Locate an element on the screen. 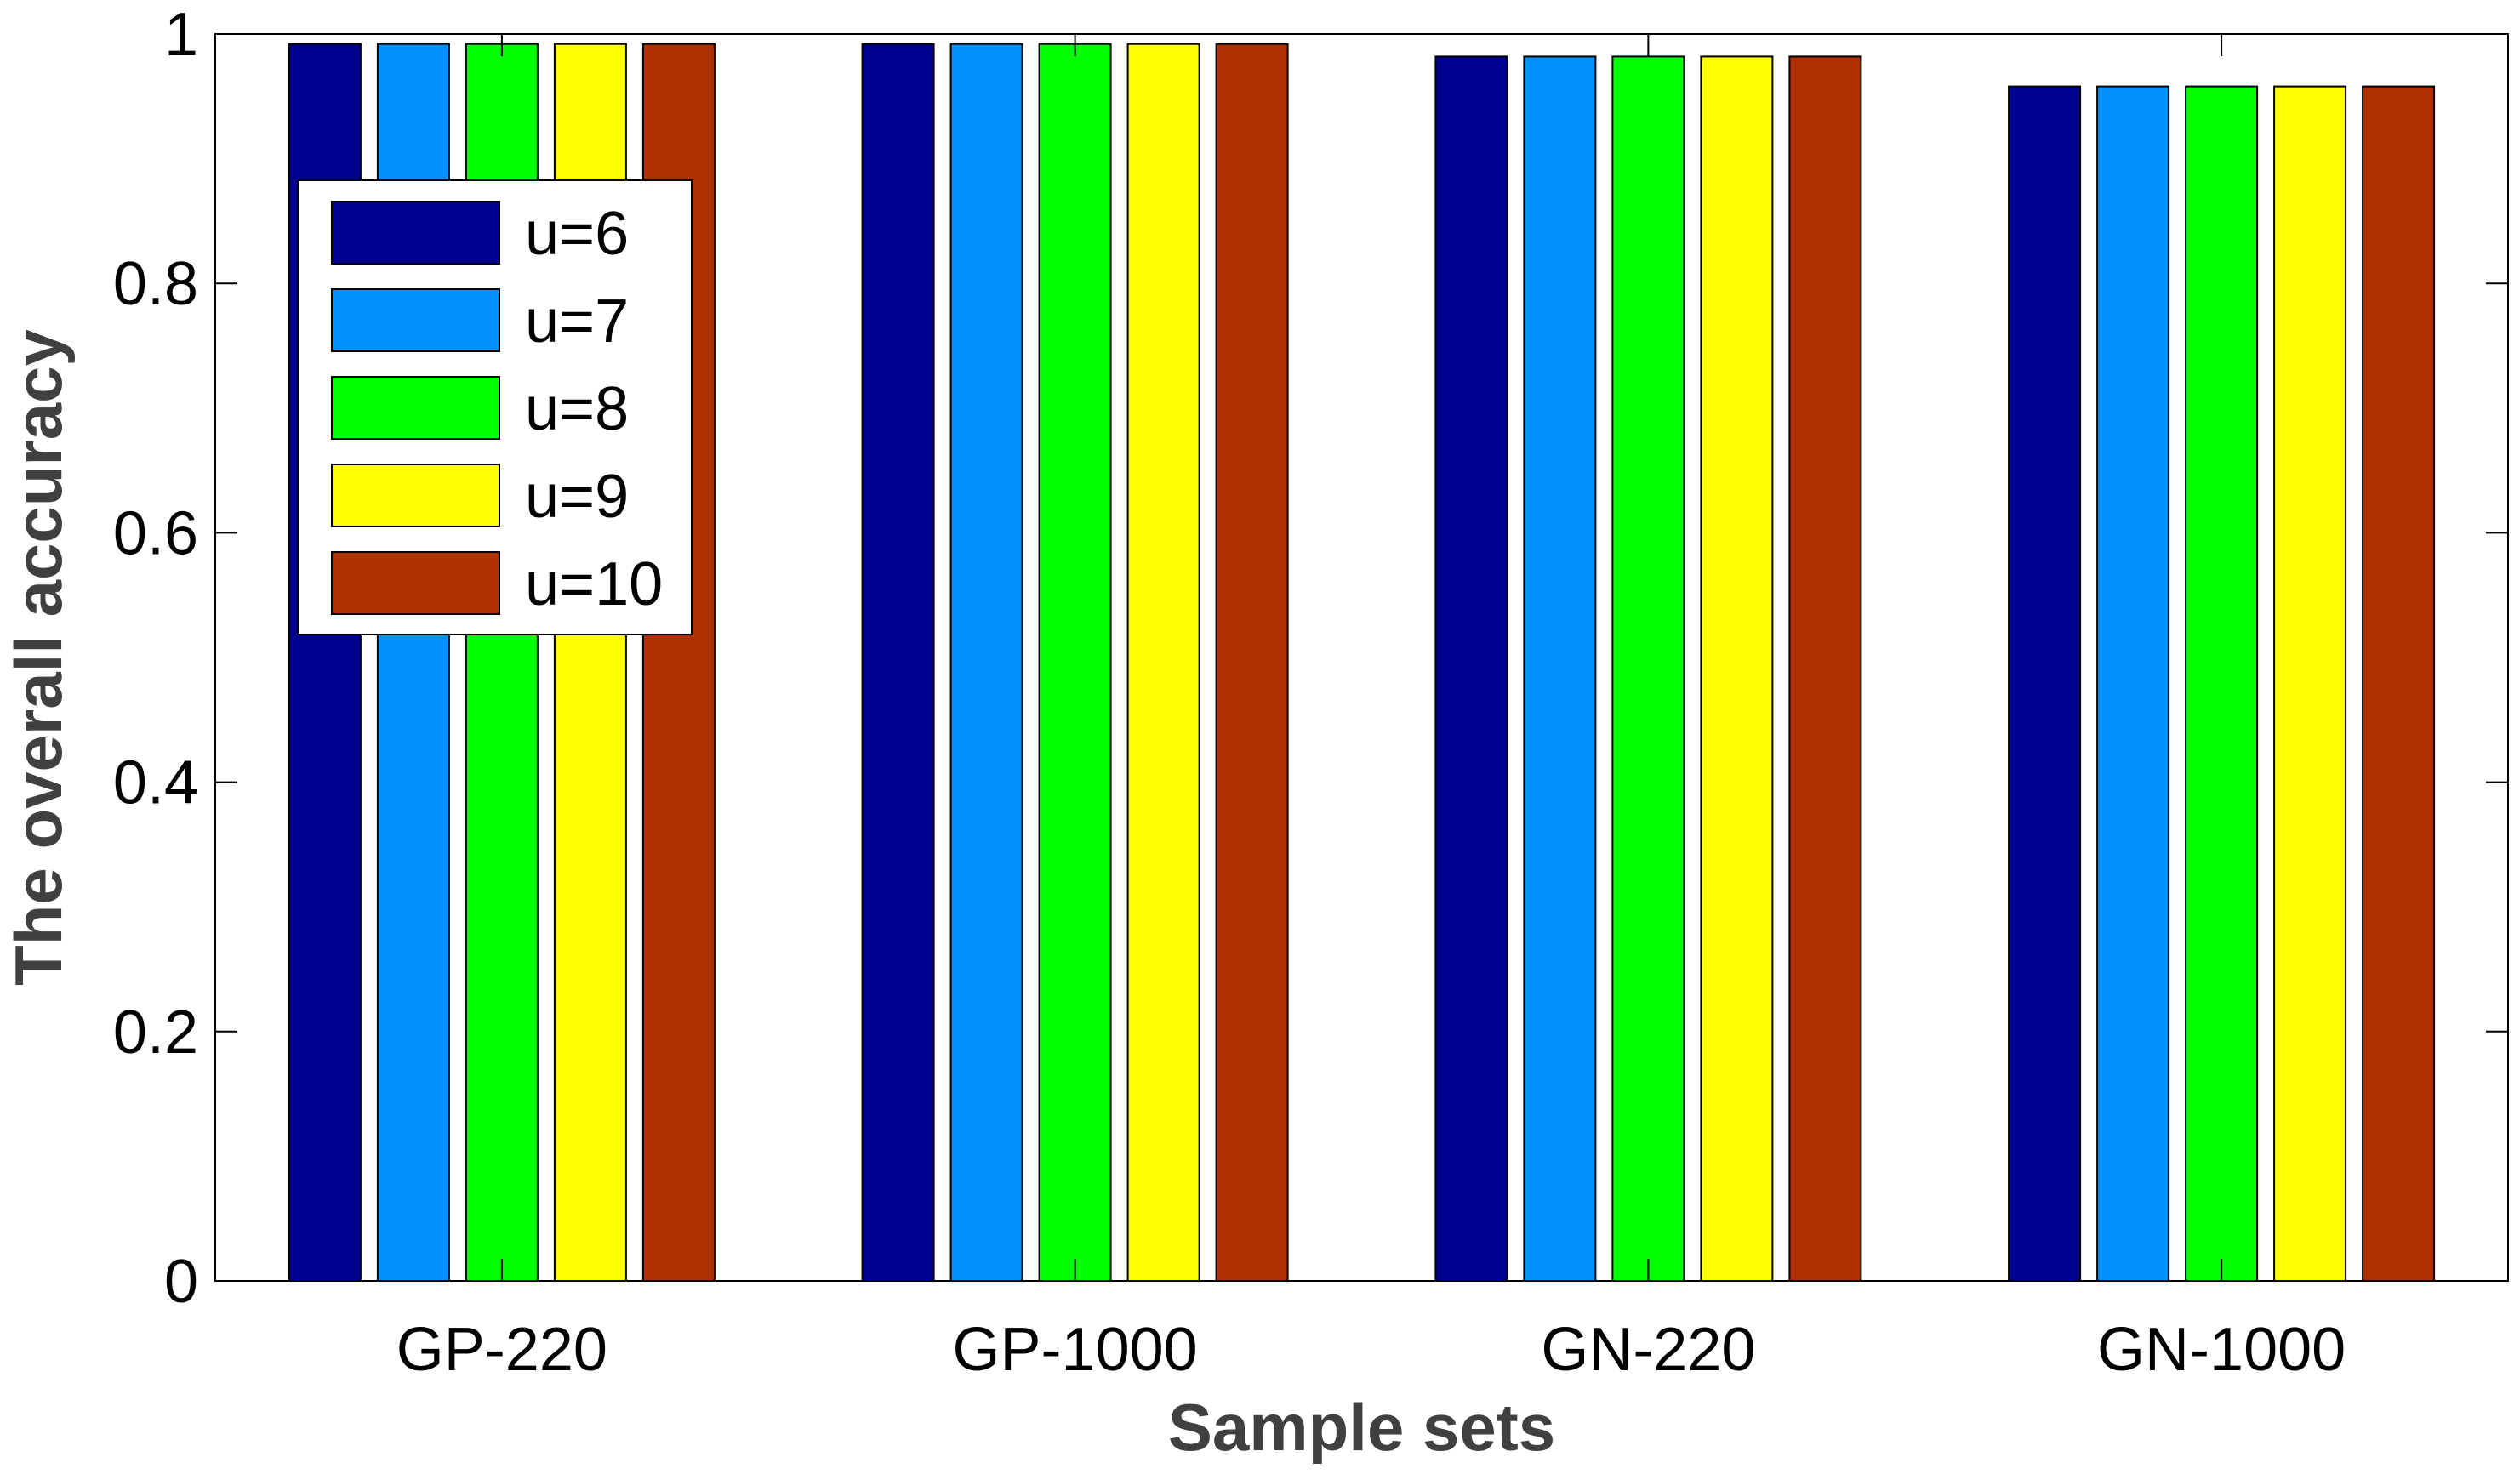 This screenshot has height=1474, width=2520. bar-gp-1000-u6 is located at coordinates (898, 663).